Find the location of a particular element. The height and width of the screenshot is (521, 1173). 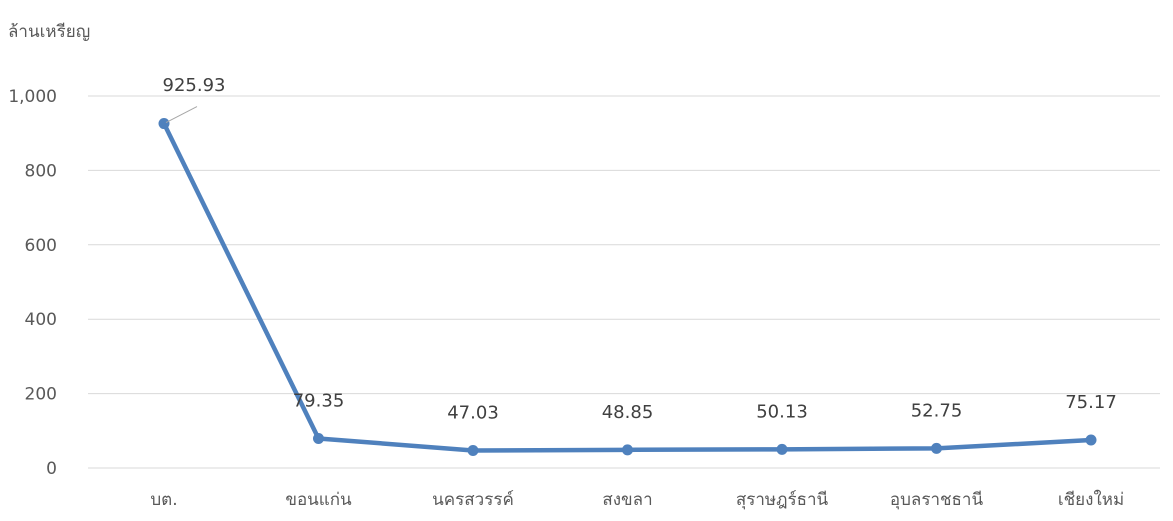

y-tick-label: 600 is located at coordinates (41, 246).